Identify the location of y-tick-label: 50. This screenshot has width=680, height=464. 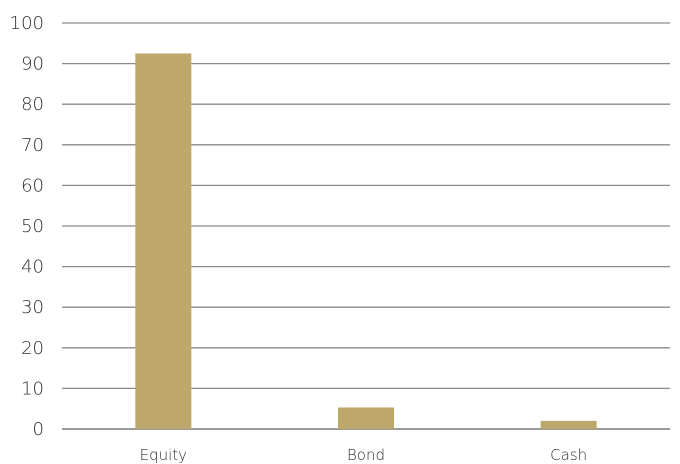
(32, 226).